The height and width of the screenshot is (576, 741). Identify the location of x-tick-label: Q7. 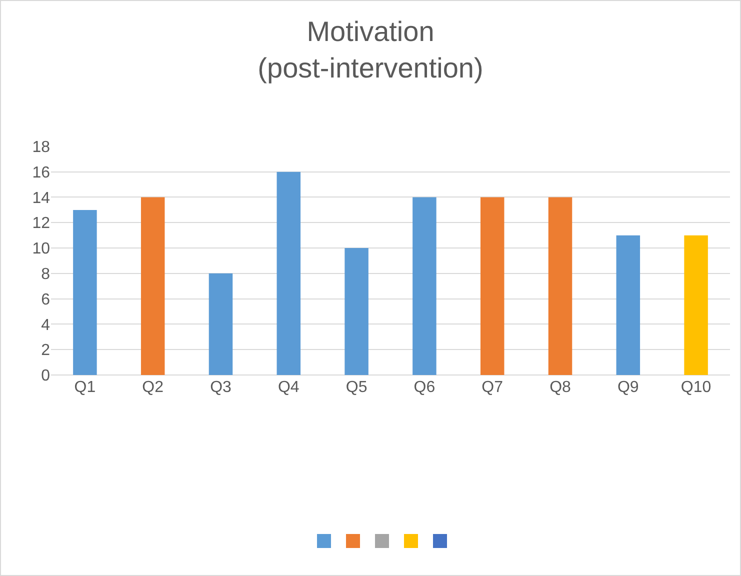
(493, 387).